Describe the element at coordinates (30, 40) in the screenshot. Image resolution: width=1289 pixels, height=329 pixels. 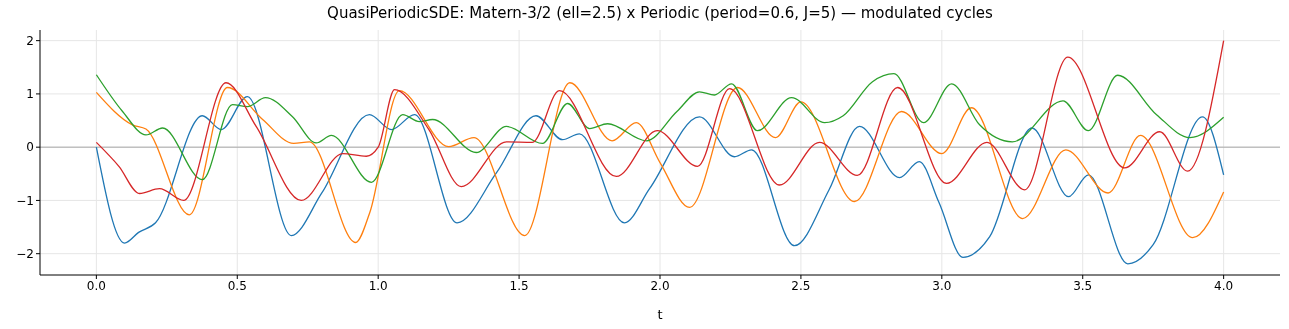
I see `y-tick-label: 2` at that location.